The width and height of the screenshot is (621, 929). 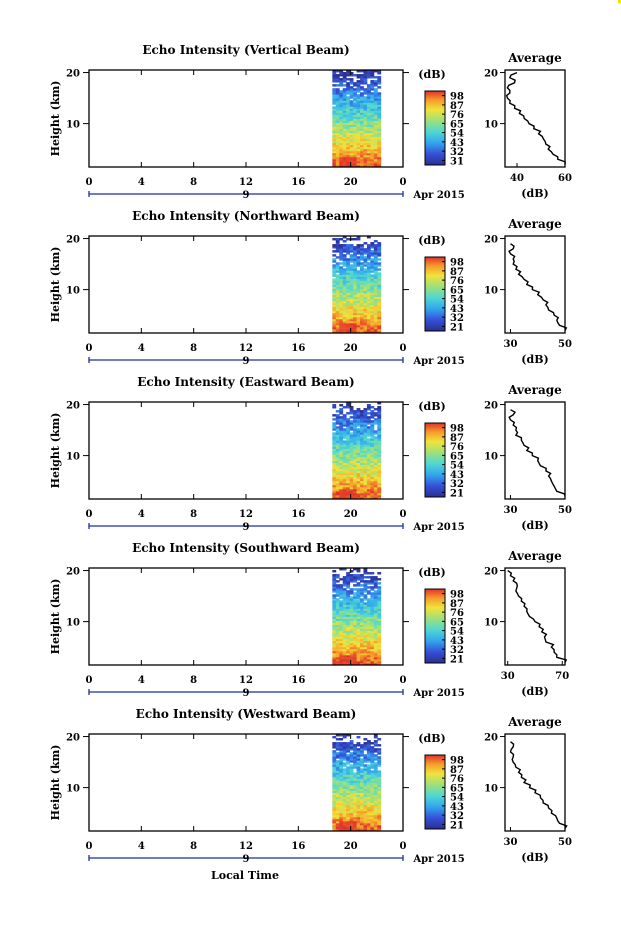 What do you see at coordinates (534, 193) in the screenshot?
I see `profile-x-label: (dB)` at bounding box center [534, 193].